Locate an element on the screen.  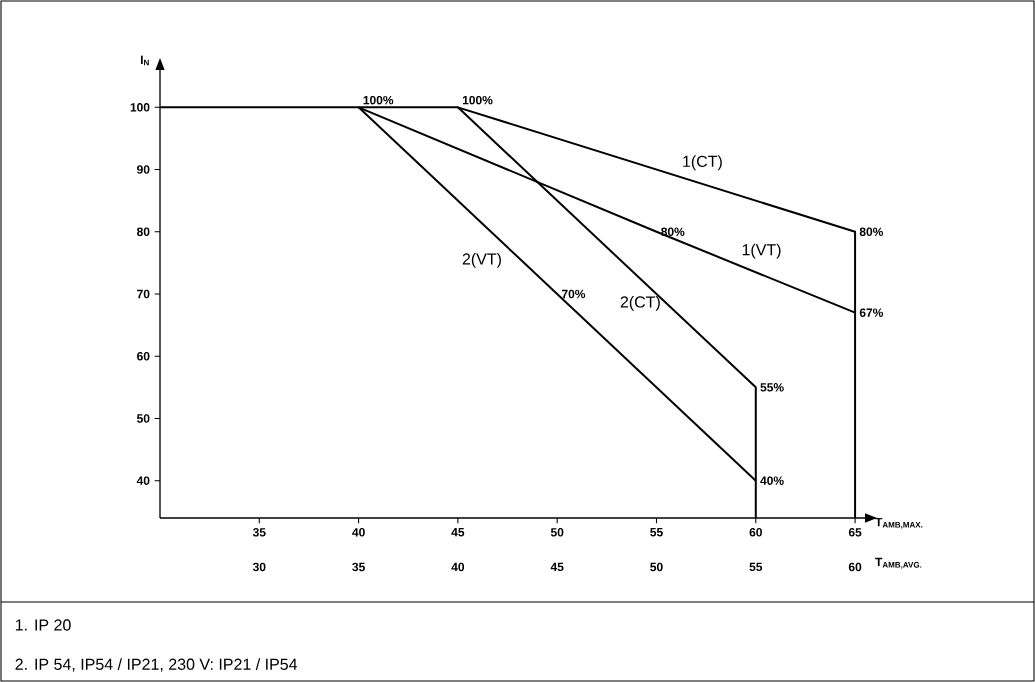
y-tick-label: 80 is located at coordinates (143, 232).